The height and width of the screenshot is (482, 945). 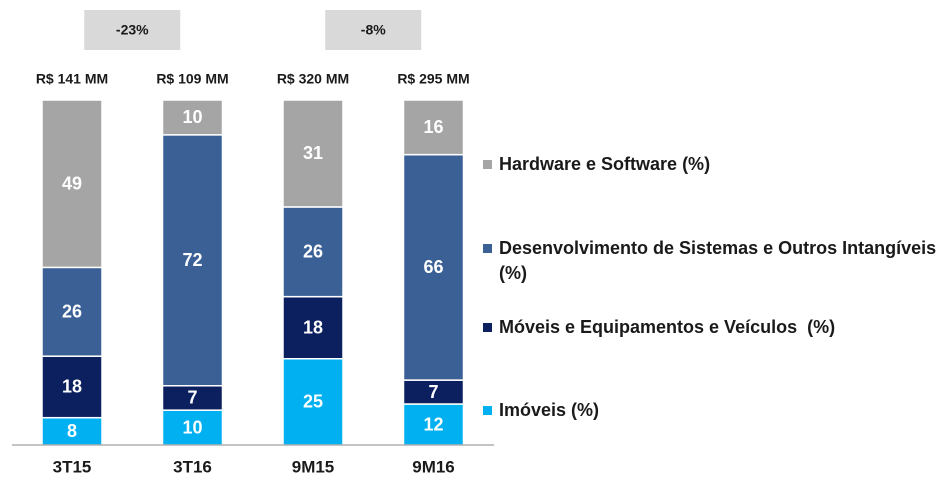 What do you see at coordinates (313, 79) in the screenshot?
I see `total-label: R$ 320 MM` at bounding box center [313, 79].